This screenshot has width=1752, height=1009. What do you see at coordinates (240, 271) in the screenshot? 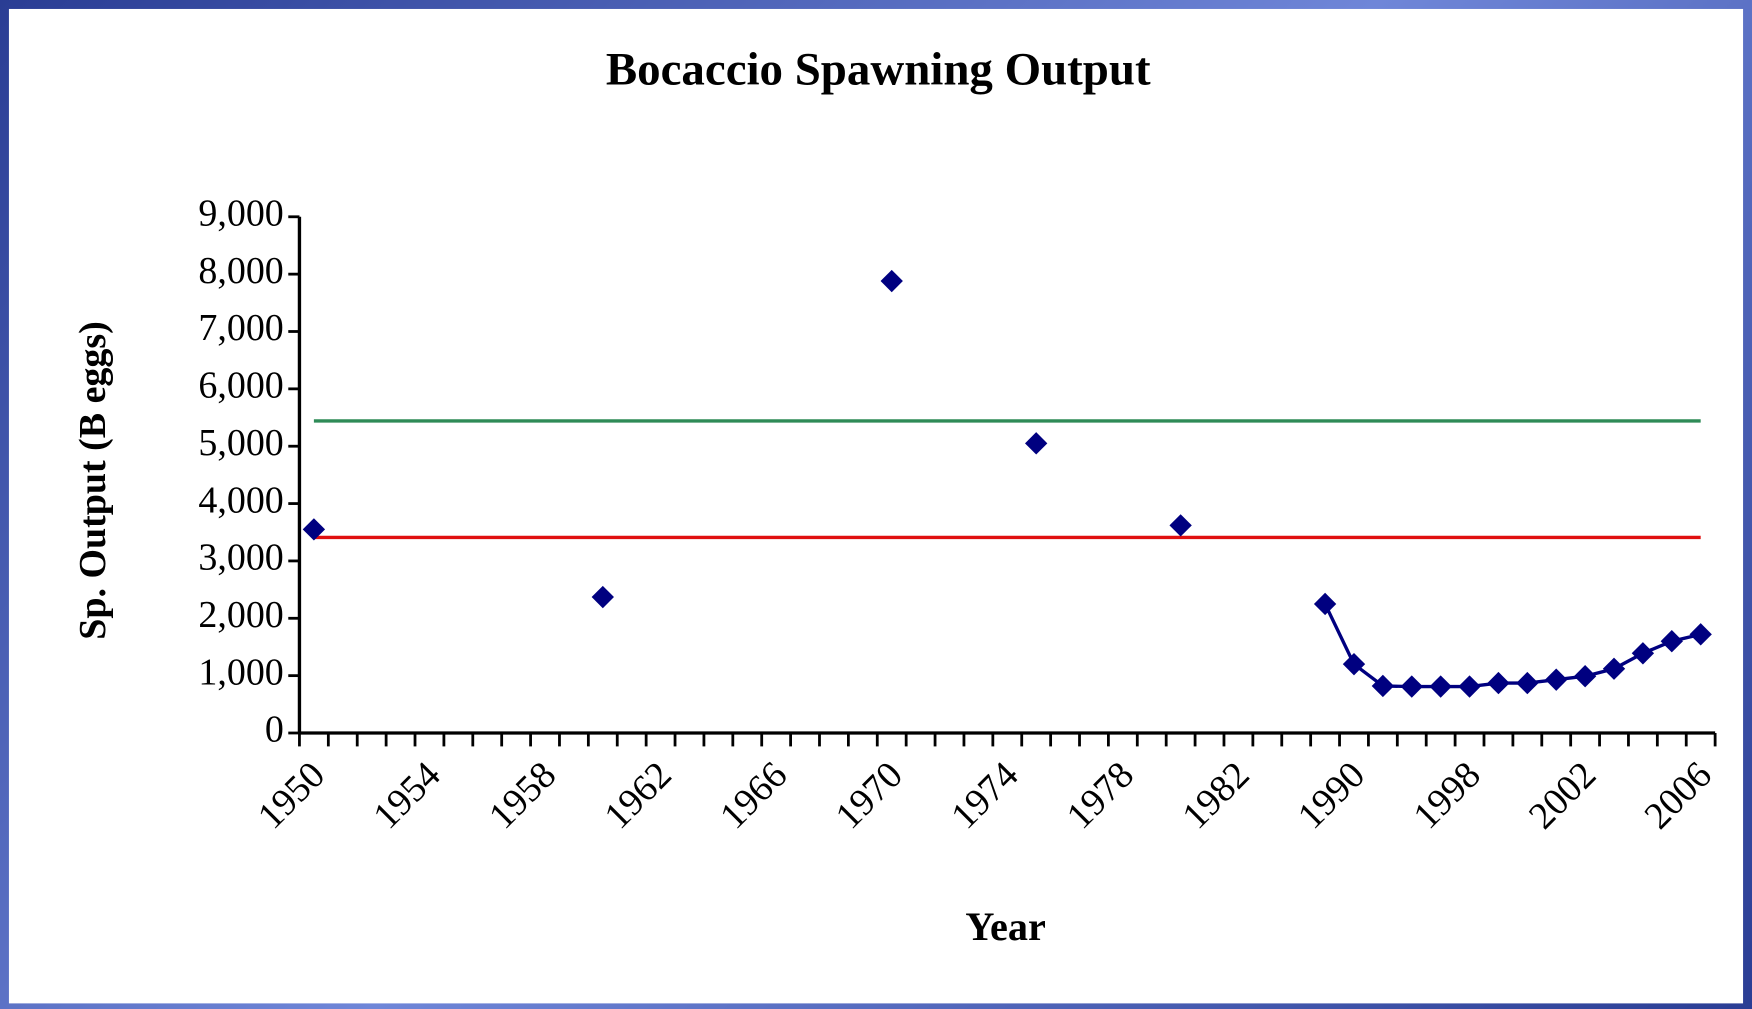
I see `y-tick-label: 8,000` at bounding box center [240, 271].